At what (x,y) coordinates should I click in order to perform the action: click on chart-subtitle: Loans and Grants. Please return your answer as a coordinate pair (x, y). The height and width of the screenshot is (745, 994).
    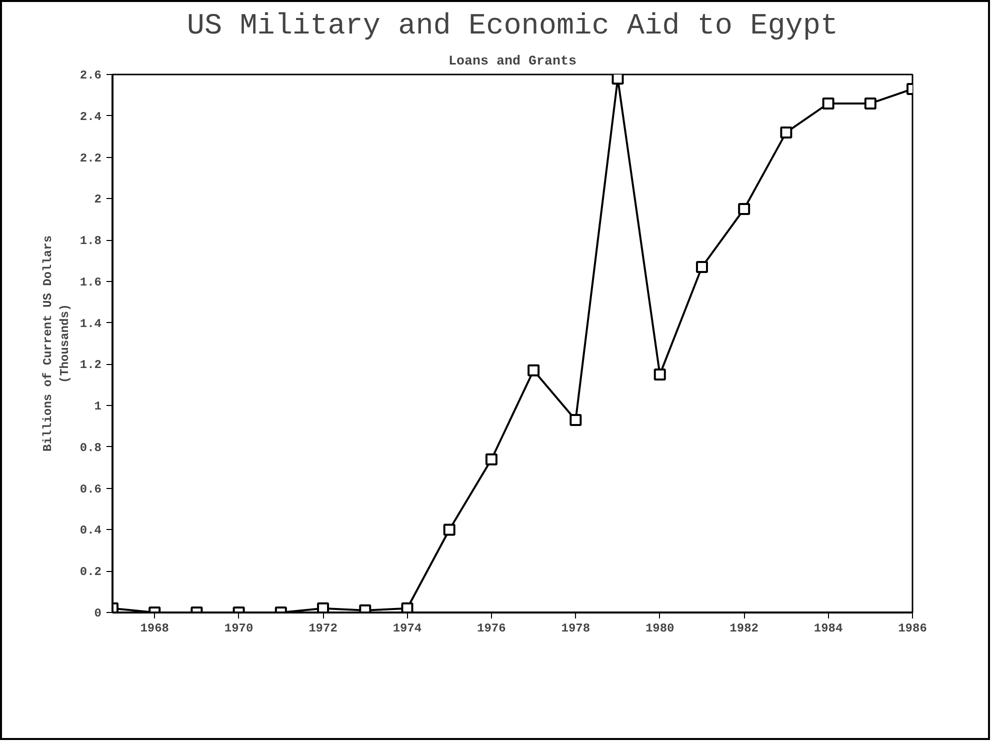
    Looking at the image, I should click on (512, 62).